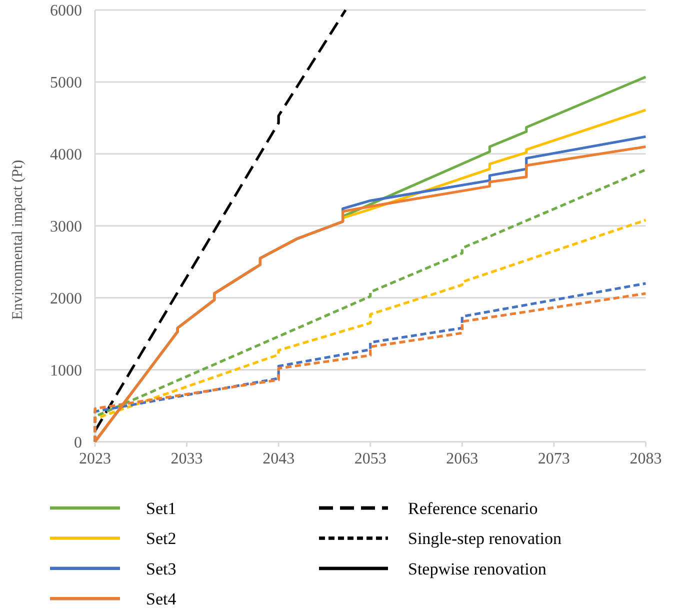 This screenshot has height=611, width=688. I want to click on legend-label: Set1, so click(161, 508).